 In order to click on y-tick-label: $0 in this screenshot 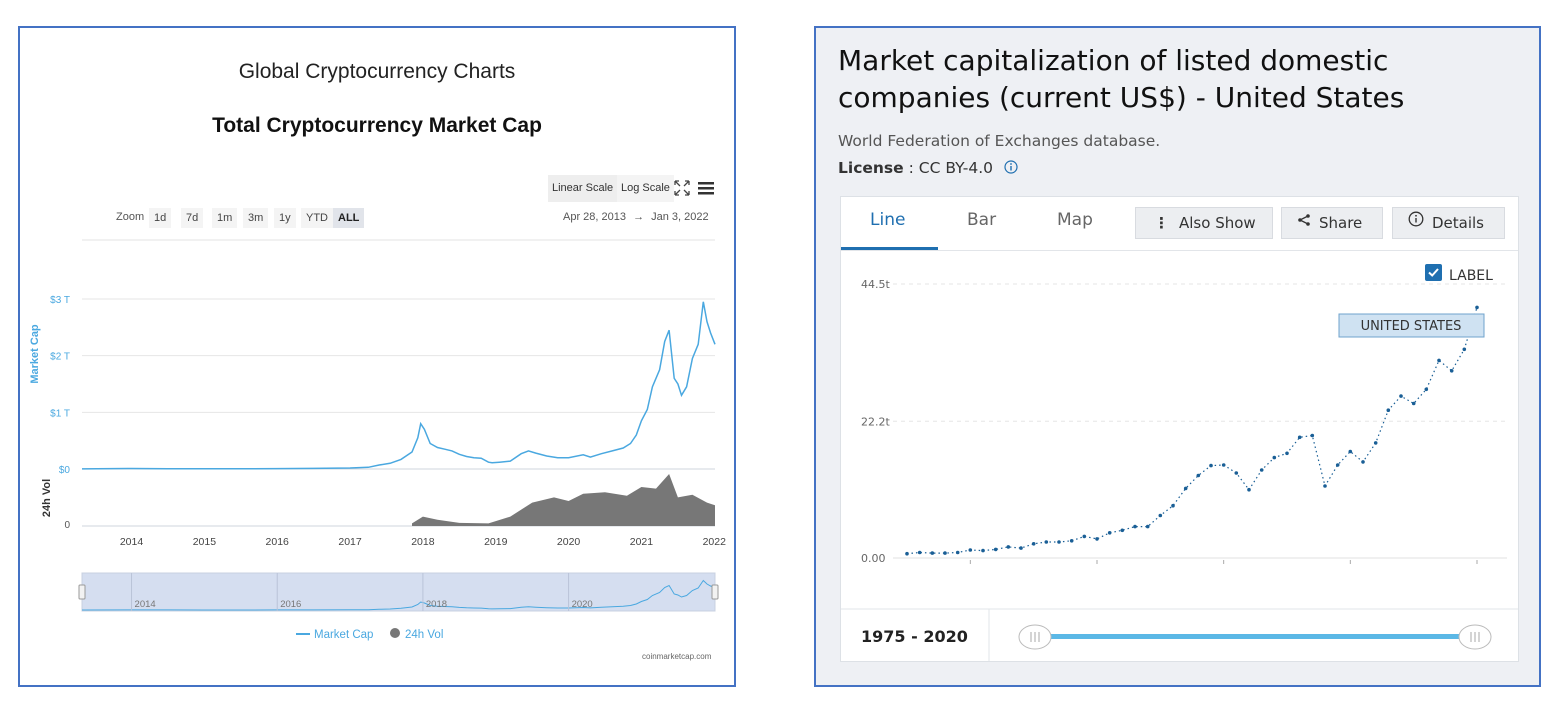, I will do `click(65, 470)`.